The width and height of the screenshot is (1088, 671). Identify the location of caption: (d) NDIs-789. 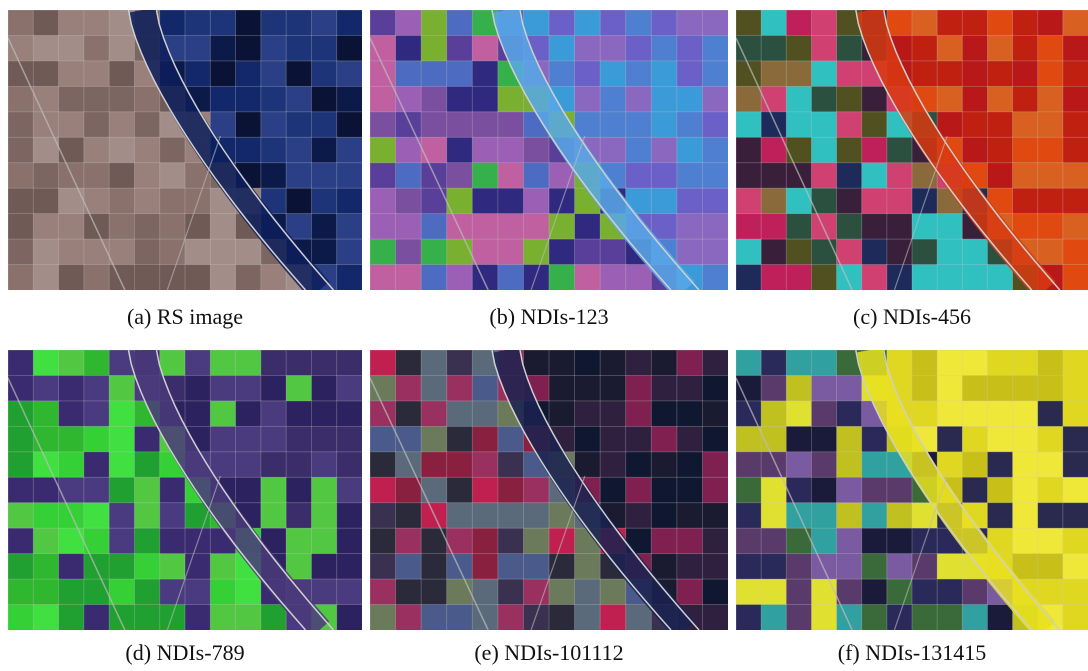
(185, 652).